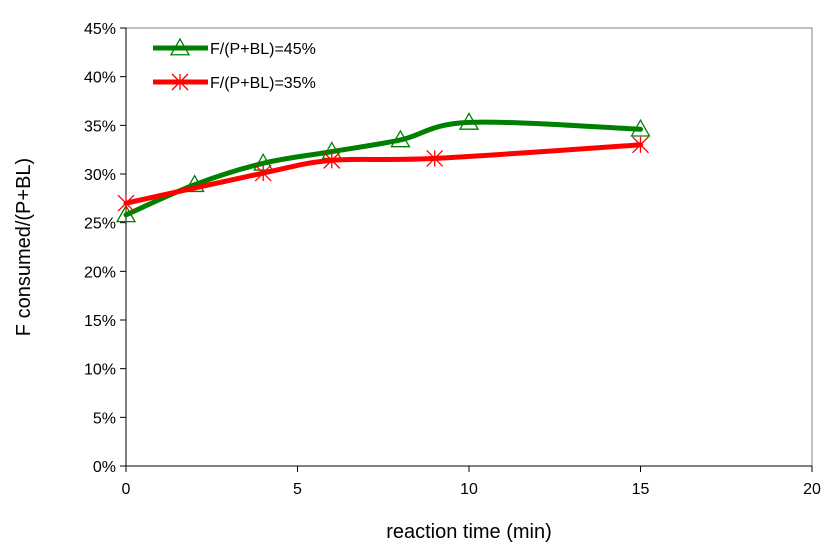 The image size is (828, 550). Describe the element at coordinates (100, 370) in the screenshot. I see `y-tick-label: 10%` at that location.